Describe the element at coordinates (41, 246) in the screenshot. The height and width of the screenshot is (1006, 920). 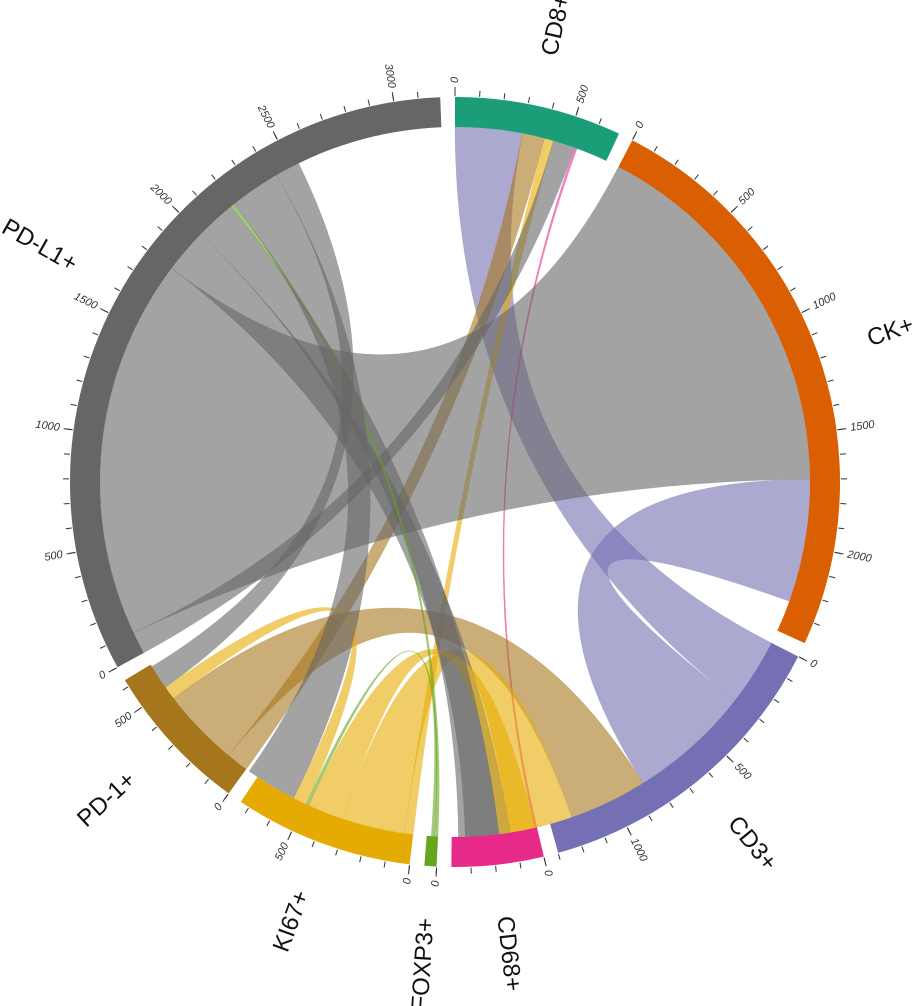
I see `segment-label: PD-L1+` at that location.